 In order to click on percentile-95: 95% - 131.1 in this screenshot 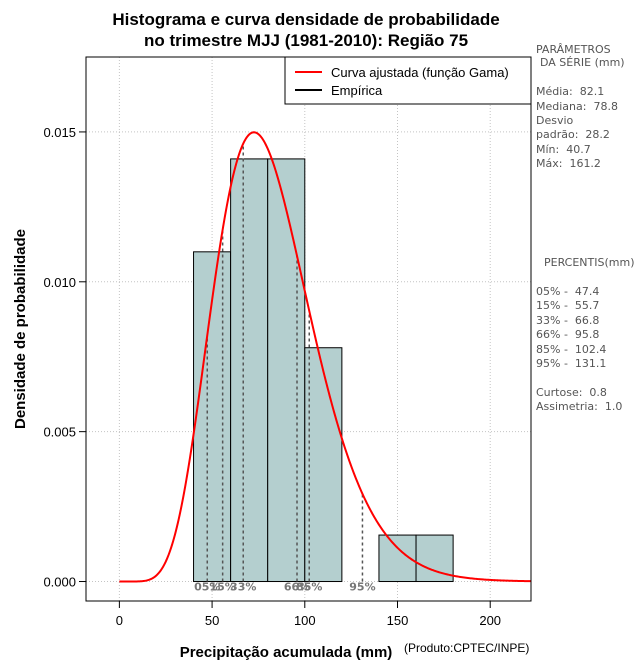, I will do `click(571, 363)`.